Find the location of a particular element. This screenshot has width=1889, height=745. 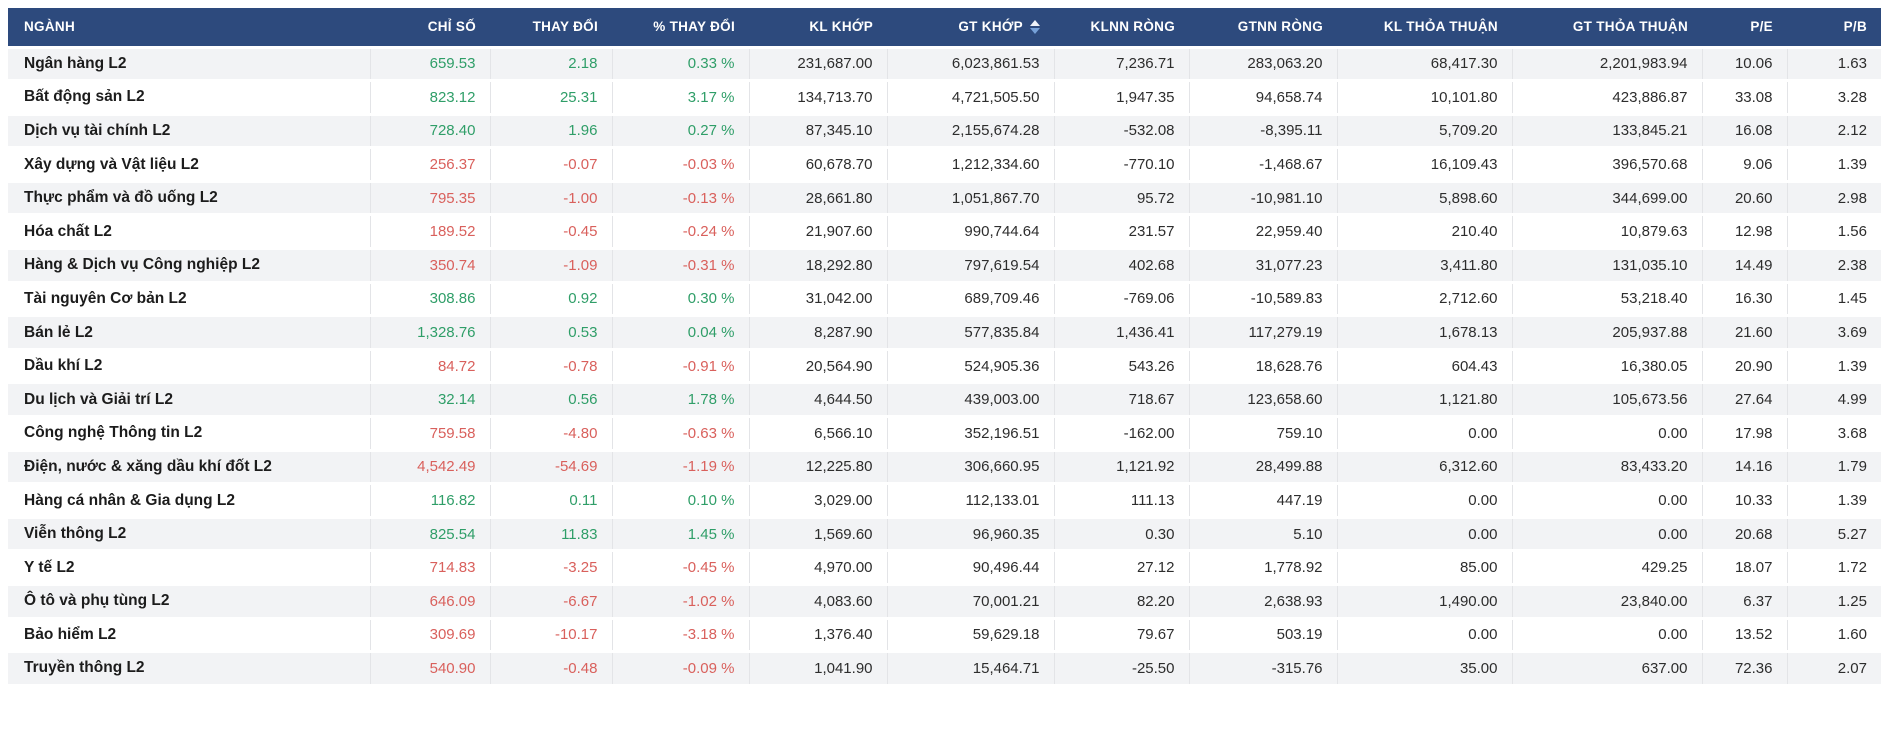

column-header-gtnn_rong: GTNN RÒNG is located at coordinates (1263, 27).